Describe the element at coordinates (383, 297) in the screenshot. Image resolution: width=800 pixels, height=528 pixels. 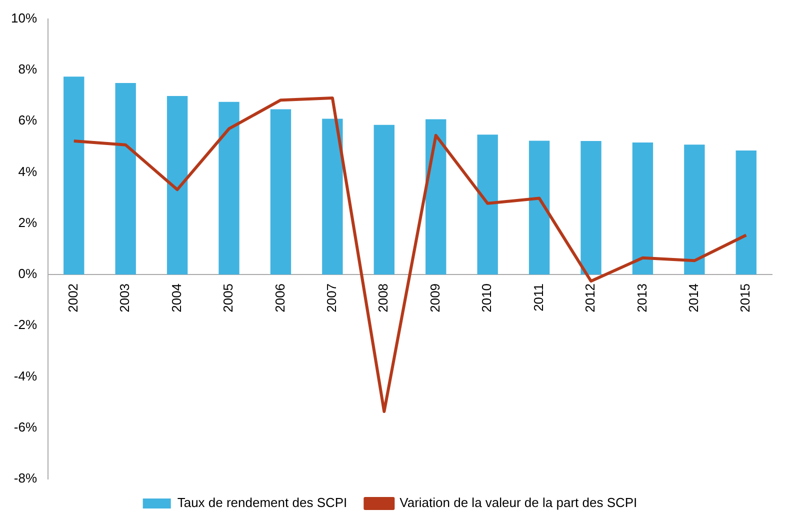
I see `x-tick-label: 2008` at that location.